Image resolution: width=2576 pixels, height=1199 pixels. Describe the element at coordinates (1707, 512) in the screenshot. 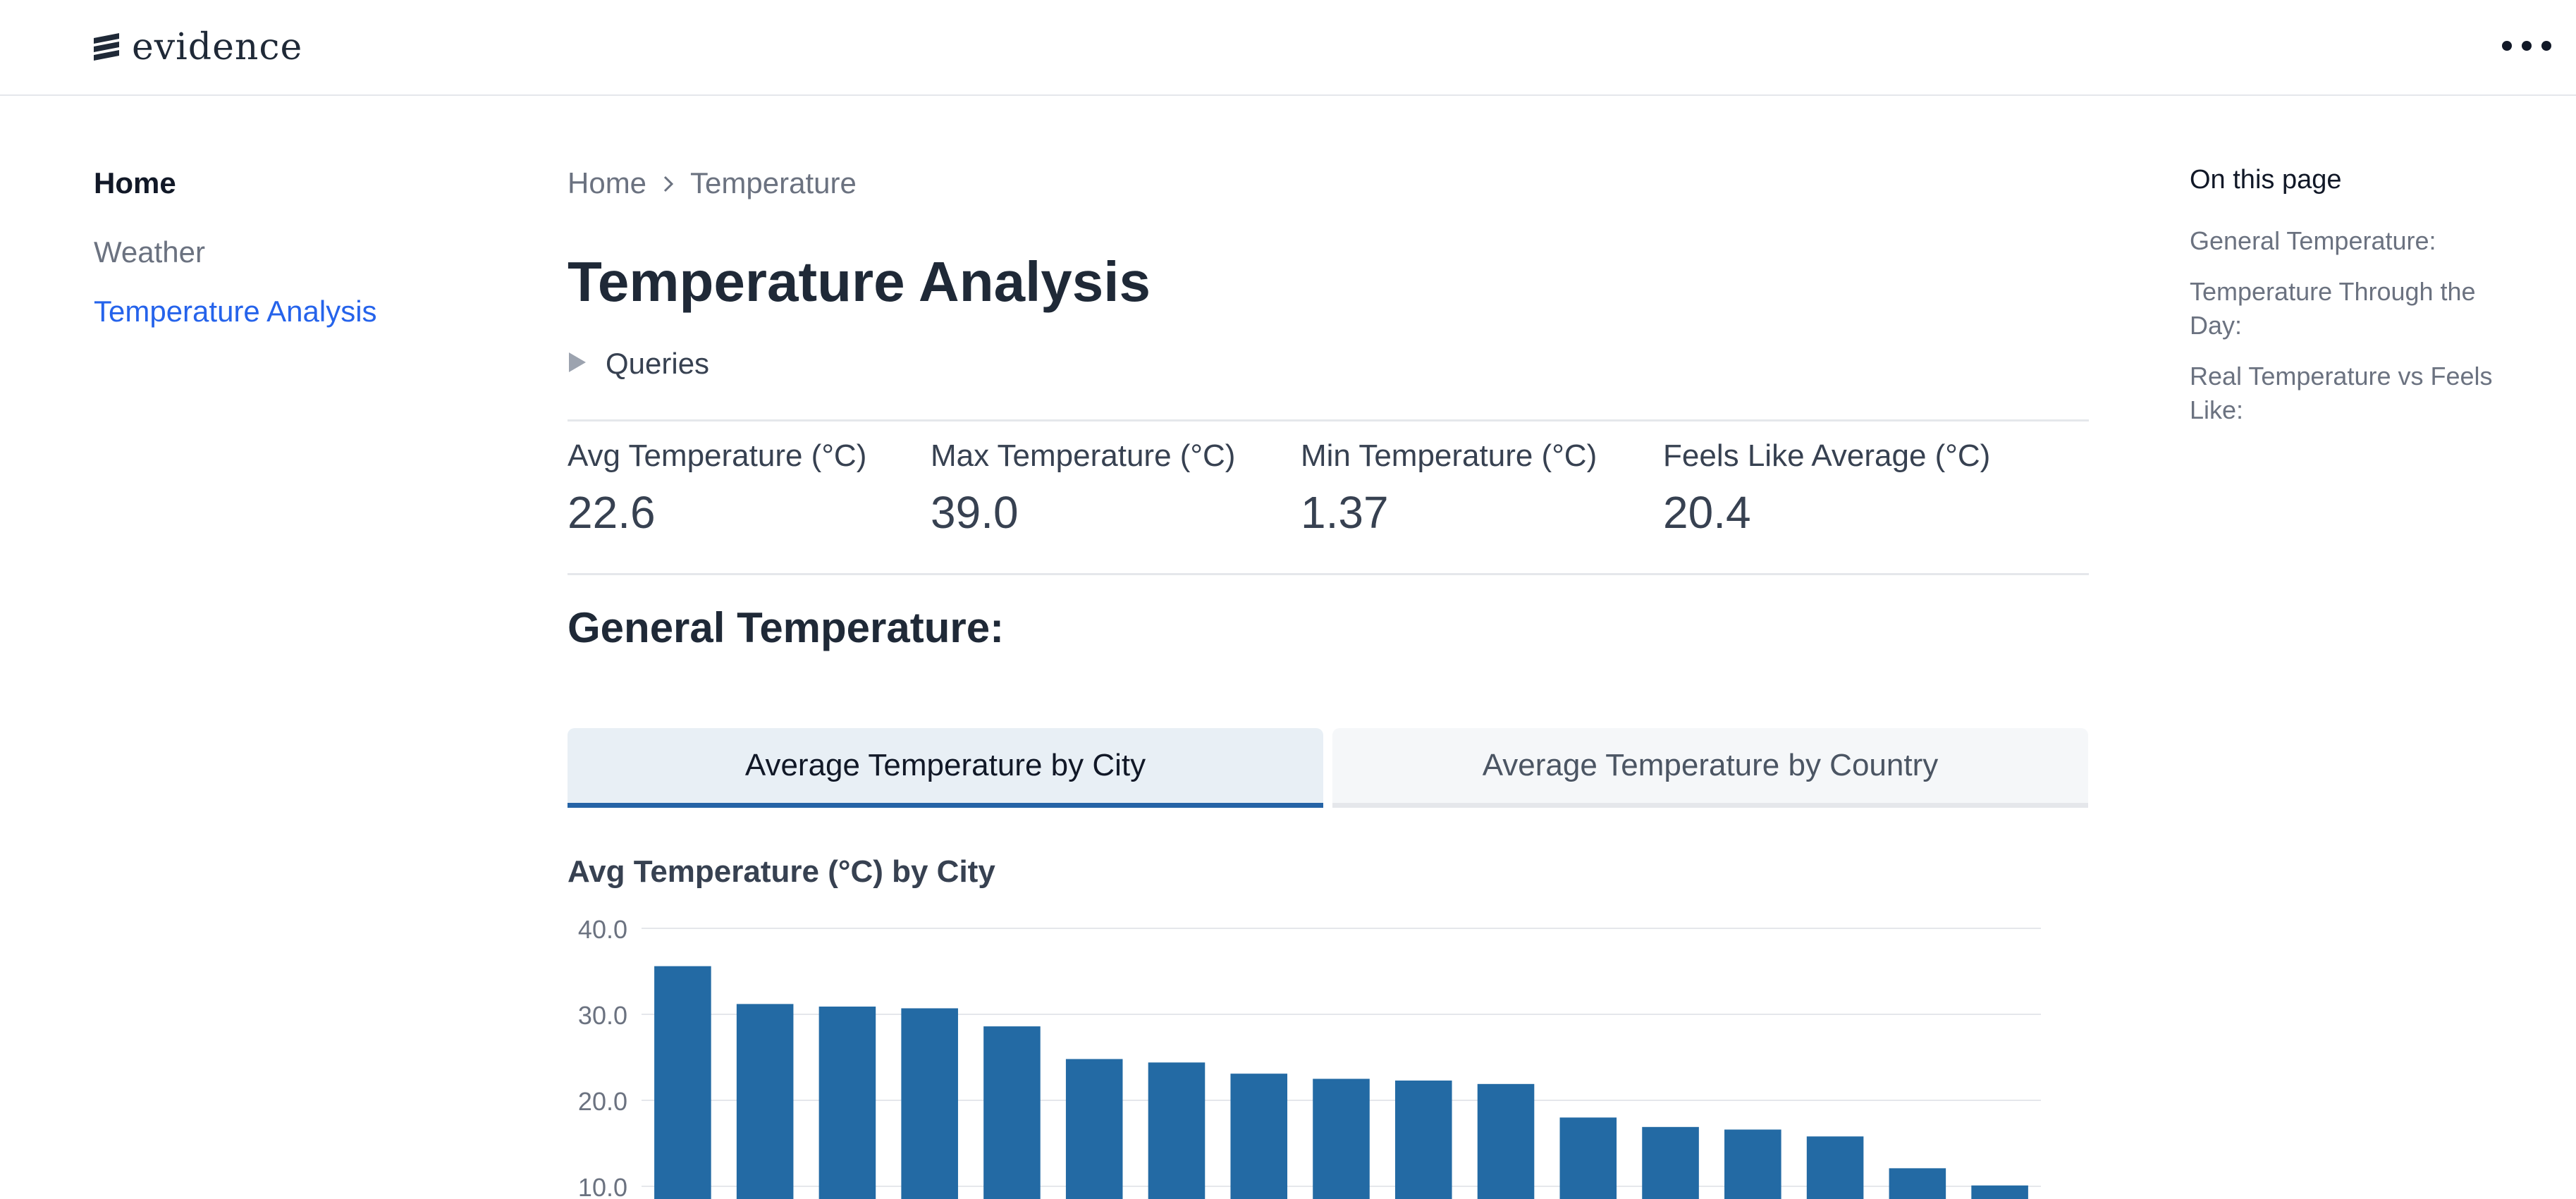

I see `kpi-value: 20.4` at that location.